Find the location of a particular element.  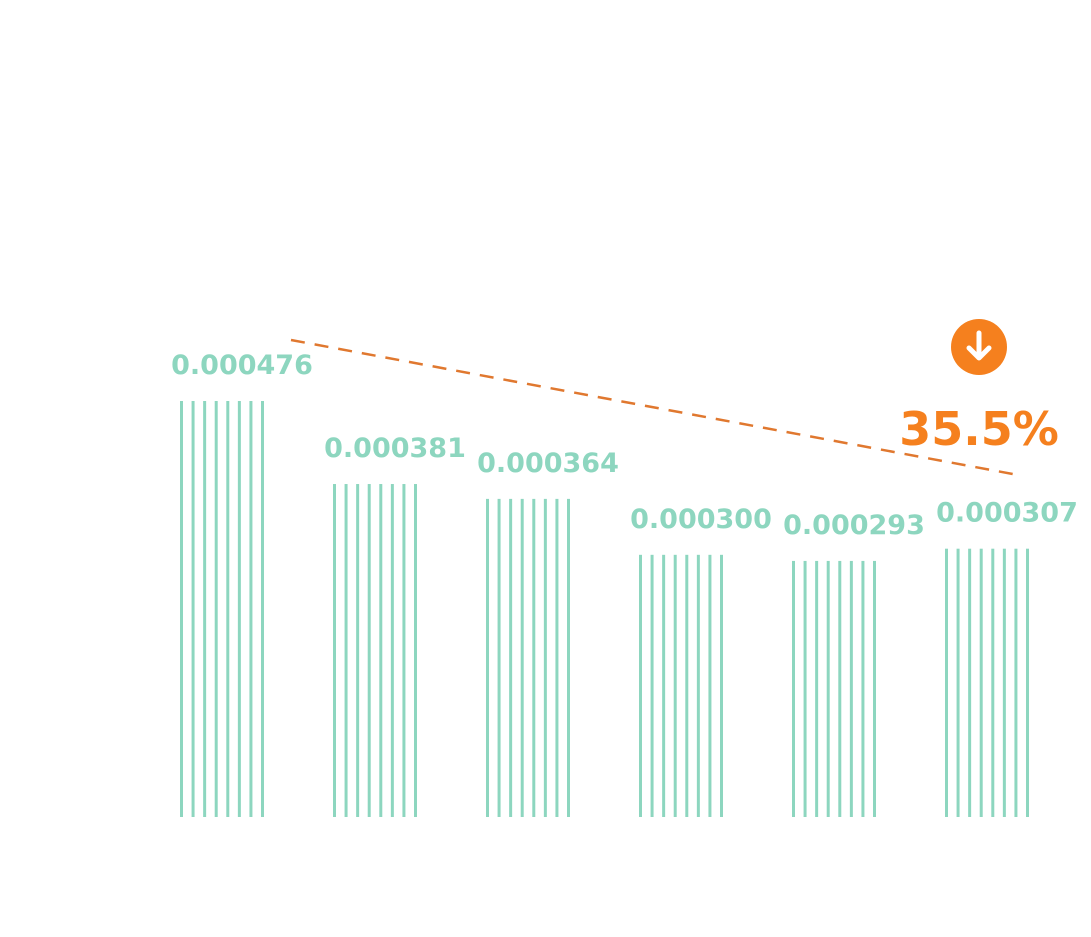

value-label-2: 0.000381 is located at coordinates (395, 448).